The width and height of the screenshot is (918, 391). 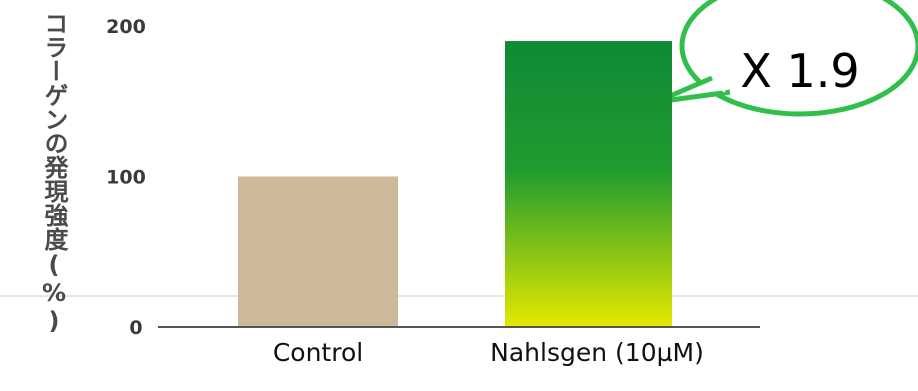 I want to click on callout-bubble, so click(x=785, y=58).